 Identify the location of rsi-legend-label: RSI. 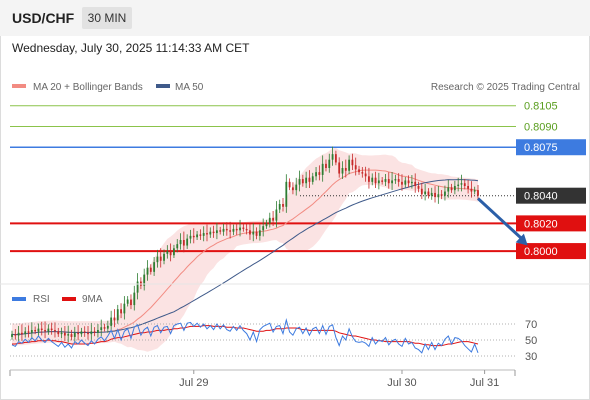
(41, 299).